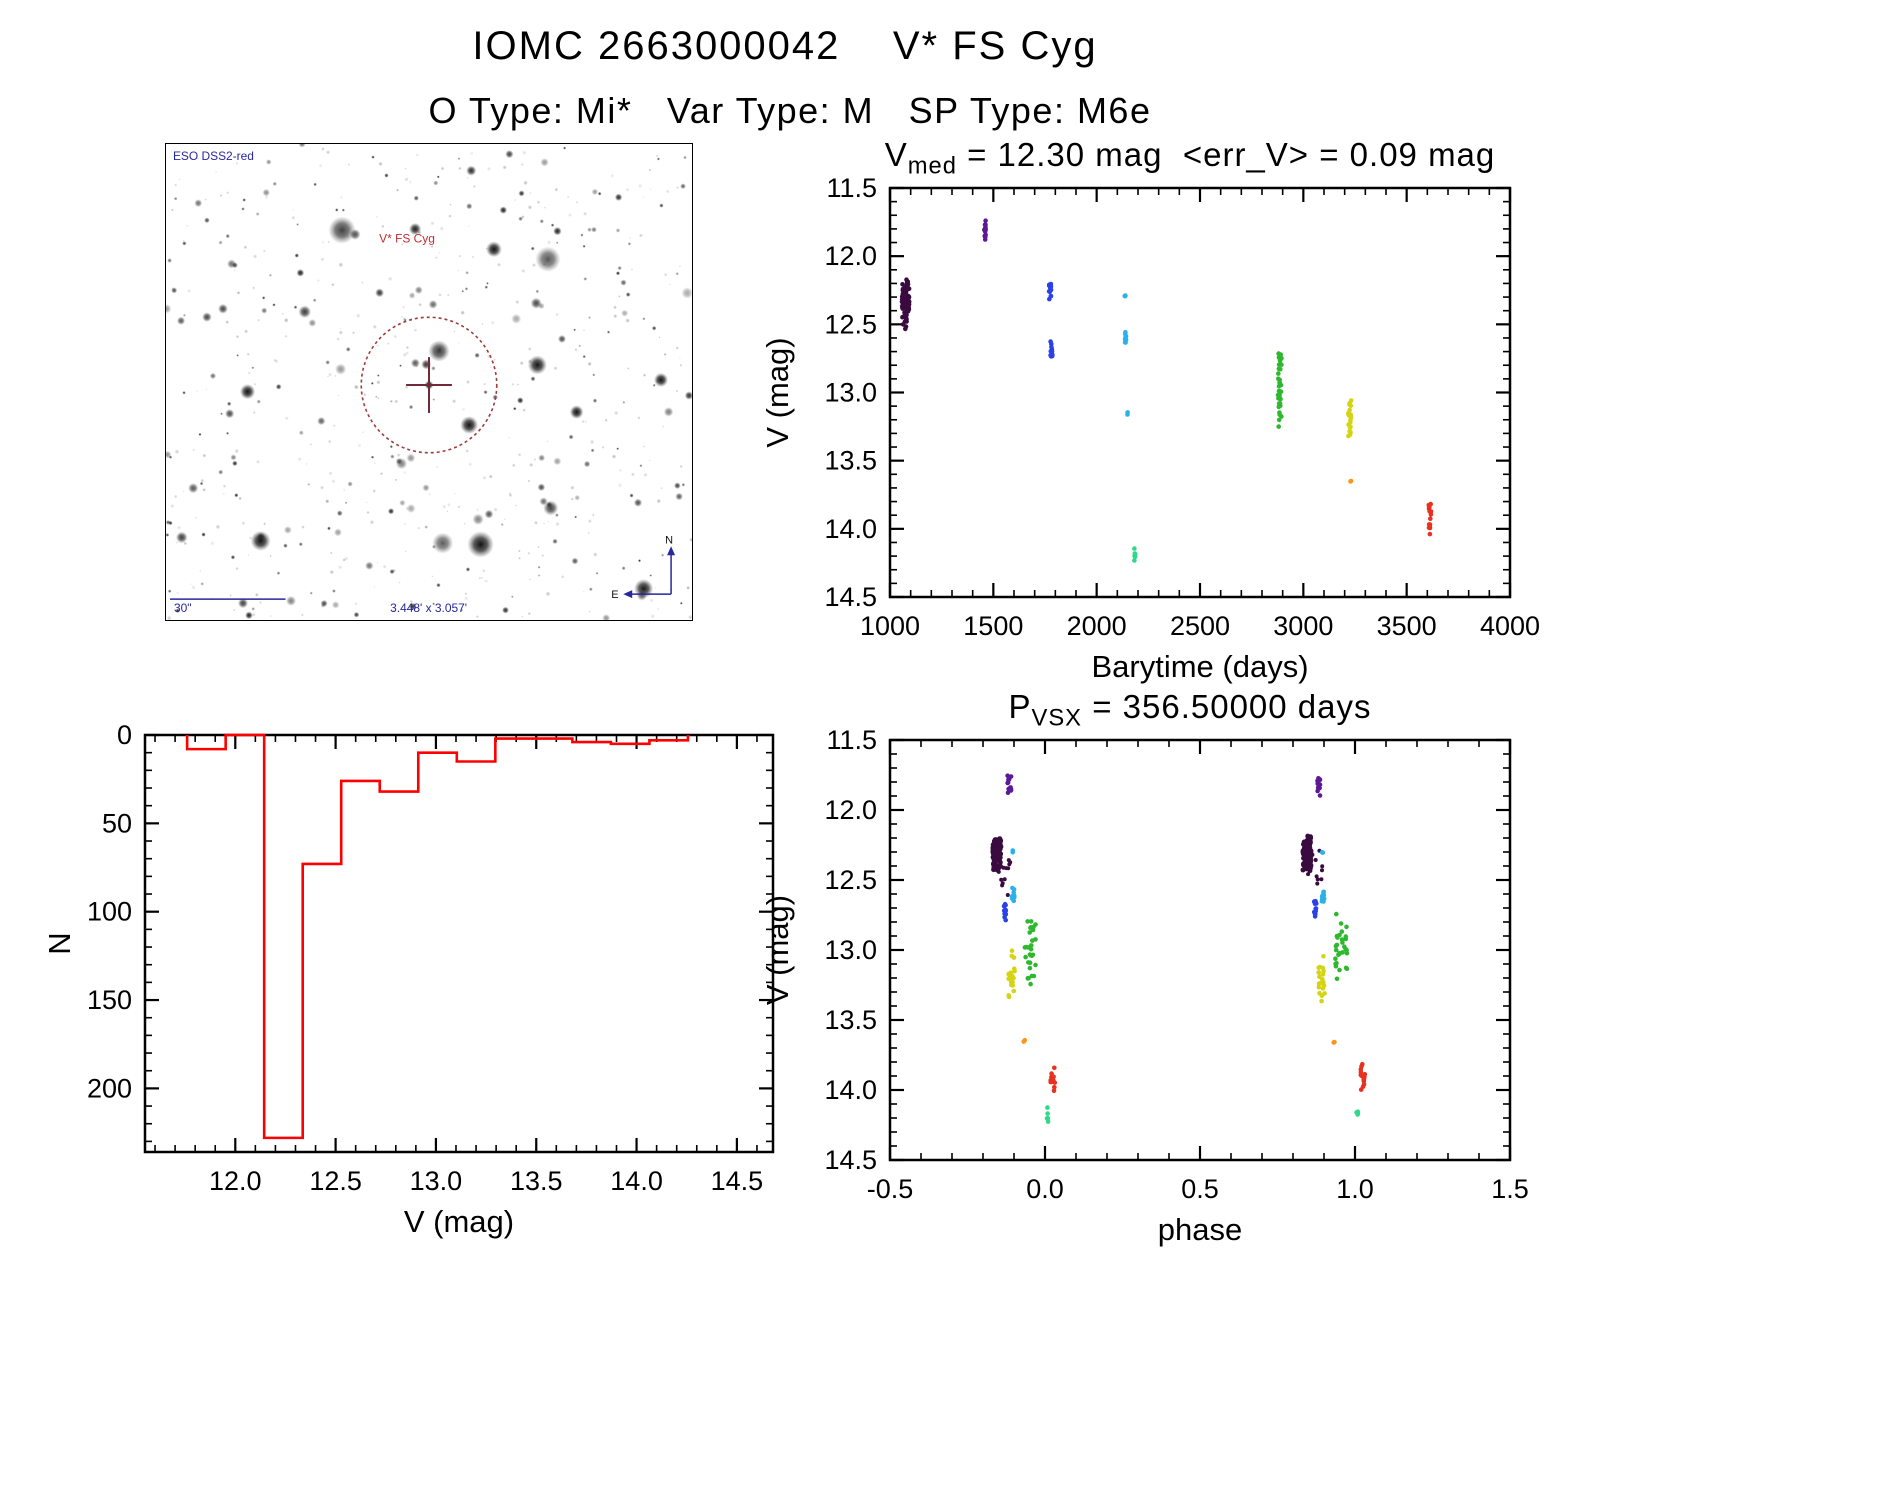 The height and width of the screenshot is (1494, 1889). Describe the element at coordinates (790, 110) in the screenshot. I see `page-subtitle: O Type: Mi* Var Type: M SP Type: M6e` at that location.